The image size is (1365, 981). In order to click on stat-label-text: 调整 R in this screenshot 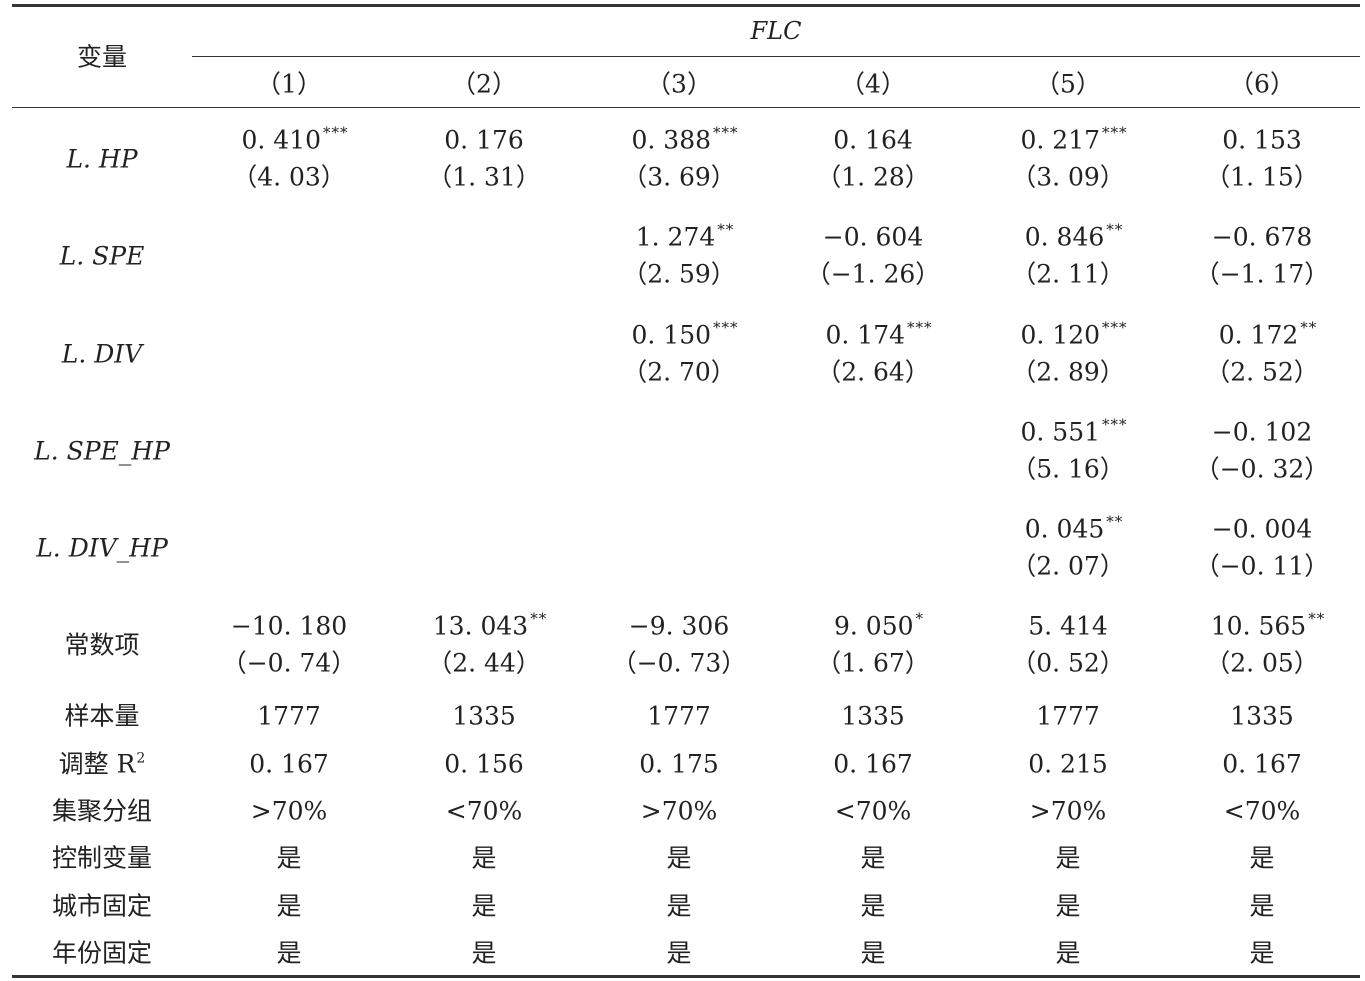, I will do `click(97, 764)`.